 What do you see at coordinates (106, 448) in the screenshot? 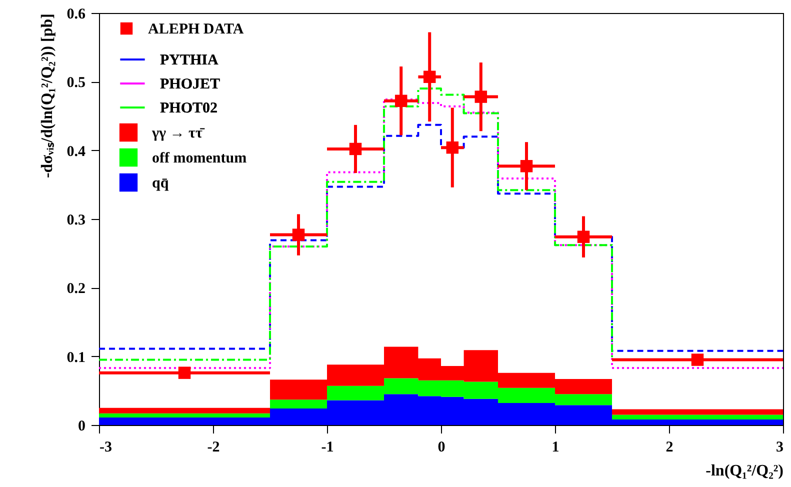
I see `x-tick-label: -3` at bounding box center [106, 448].